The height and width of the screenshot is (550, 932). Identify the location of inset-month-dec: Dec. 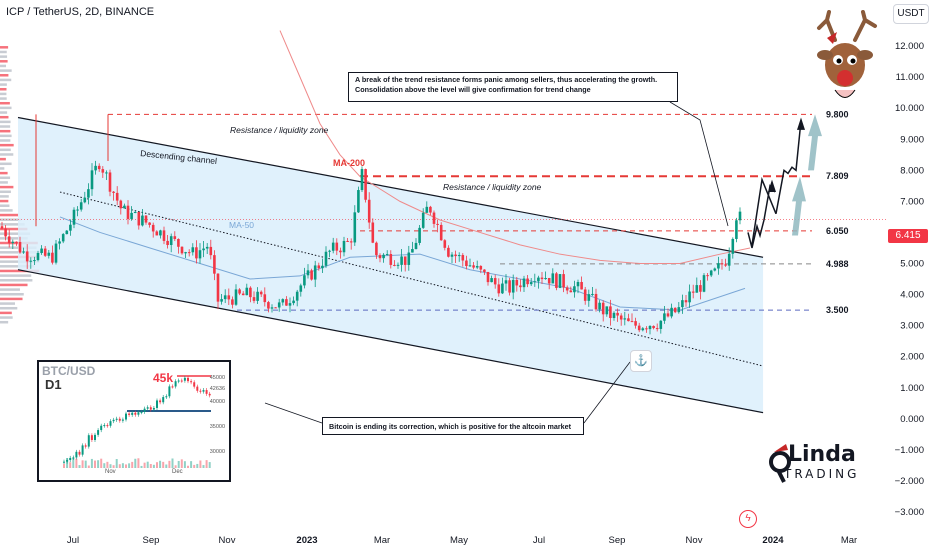
(177, 472).